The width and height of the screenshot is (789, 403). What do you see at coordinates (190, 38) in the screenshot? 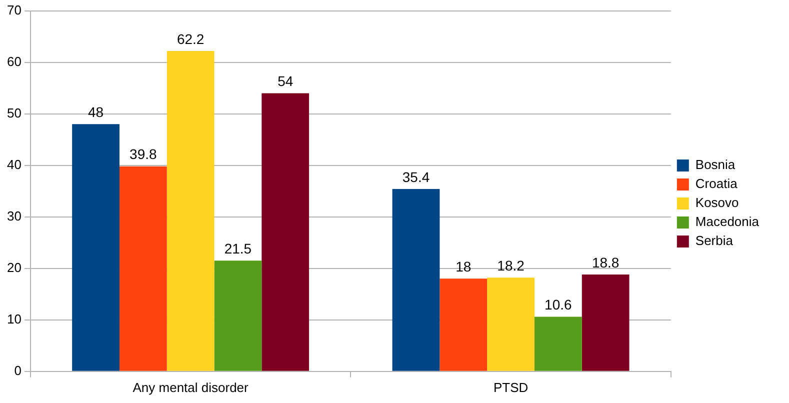
I see `data-label: 62.2` at bounding box center [190, 38].